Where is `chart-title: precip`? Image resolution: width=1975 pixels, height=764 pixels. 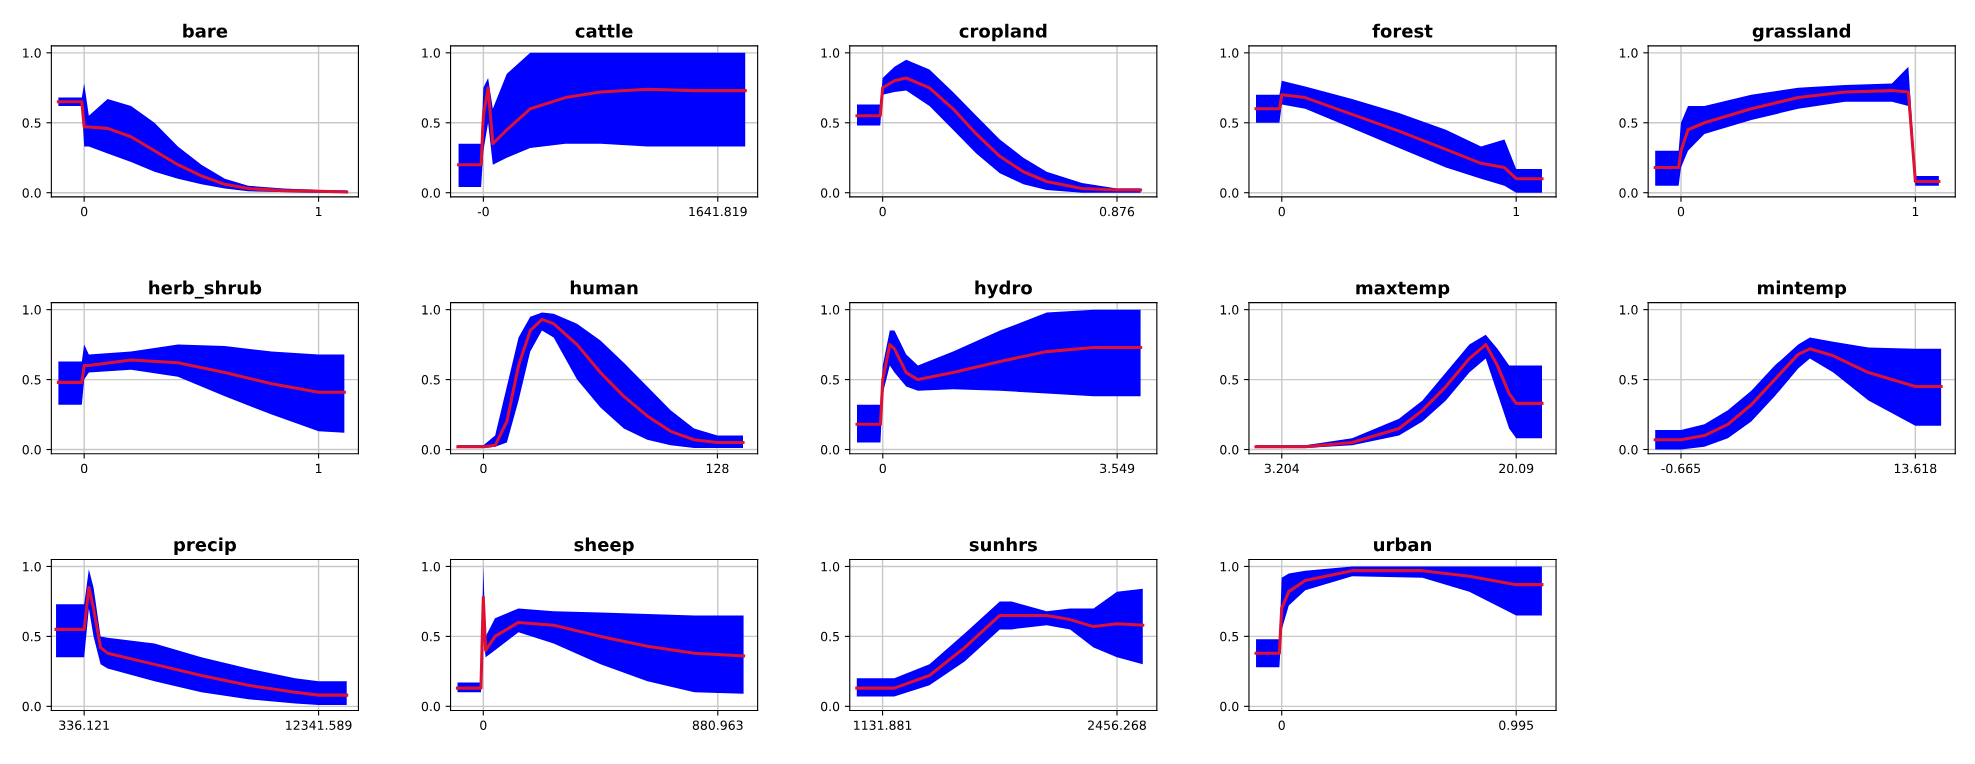 chart-title: precip is located at coordinates (205, 546).